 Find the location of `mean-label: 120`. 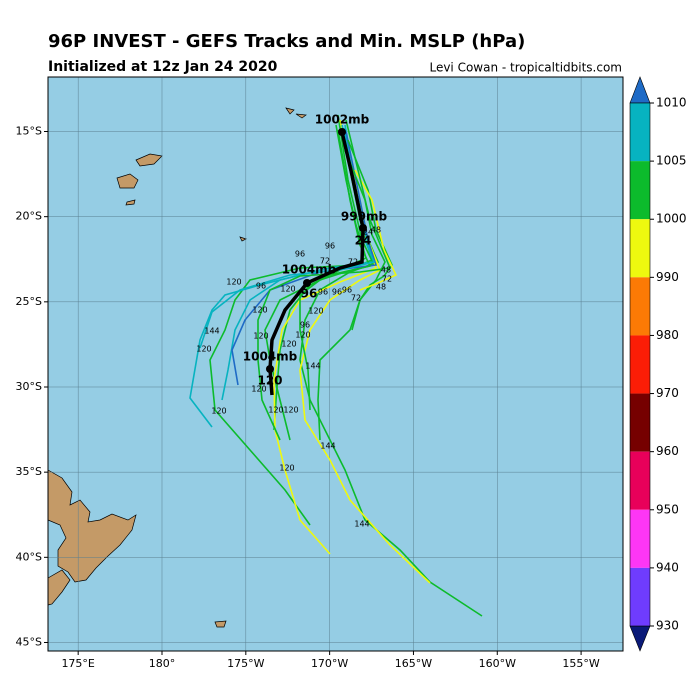

mean-label: 120 is located at coordinates (269, 381).